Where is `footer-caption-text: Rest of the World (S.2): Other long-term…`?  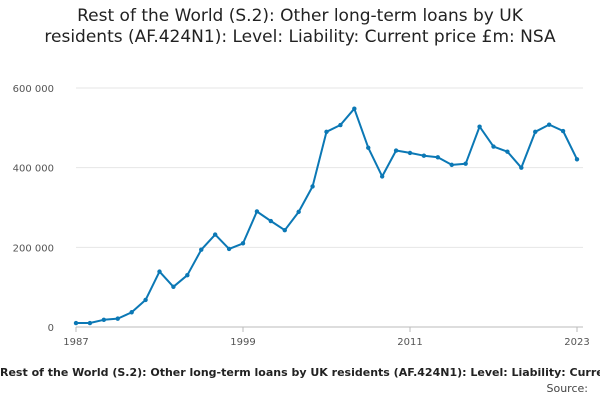 footer-caption-text: Rest of the World (S.2): Other long-term… is located at coordinates (300, 372).